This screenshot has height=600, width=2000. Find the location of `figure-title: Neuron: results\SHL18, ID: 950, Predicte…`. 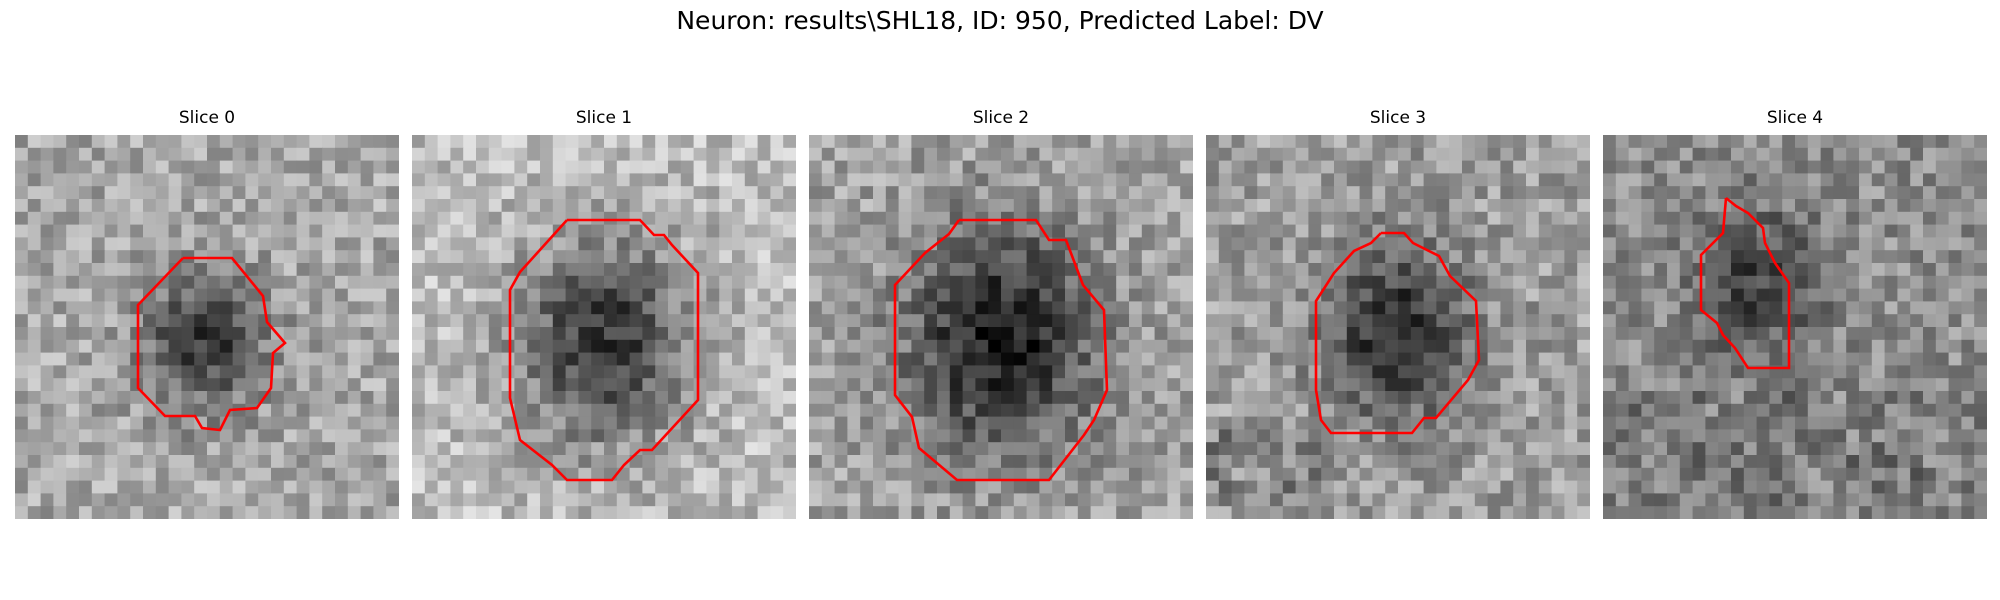

figure-title: Neuron: results\SHL18, ID: 950, Predicte… is located at coordinates (1000, 20).